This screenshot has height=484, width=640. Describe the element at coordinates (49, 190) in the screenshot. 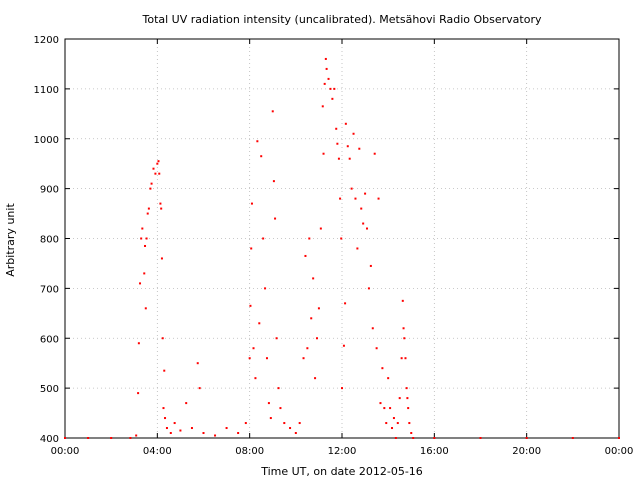

I see `y-tick-label: 900` at that location.